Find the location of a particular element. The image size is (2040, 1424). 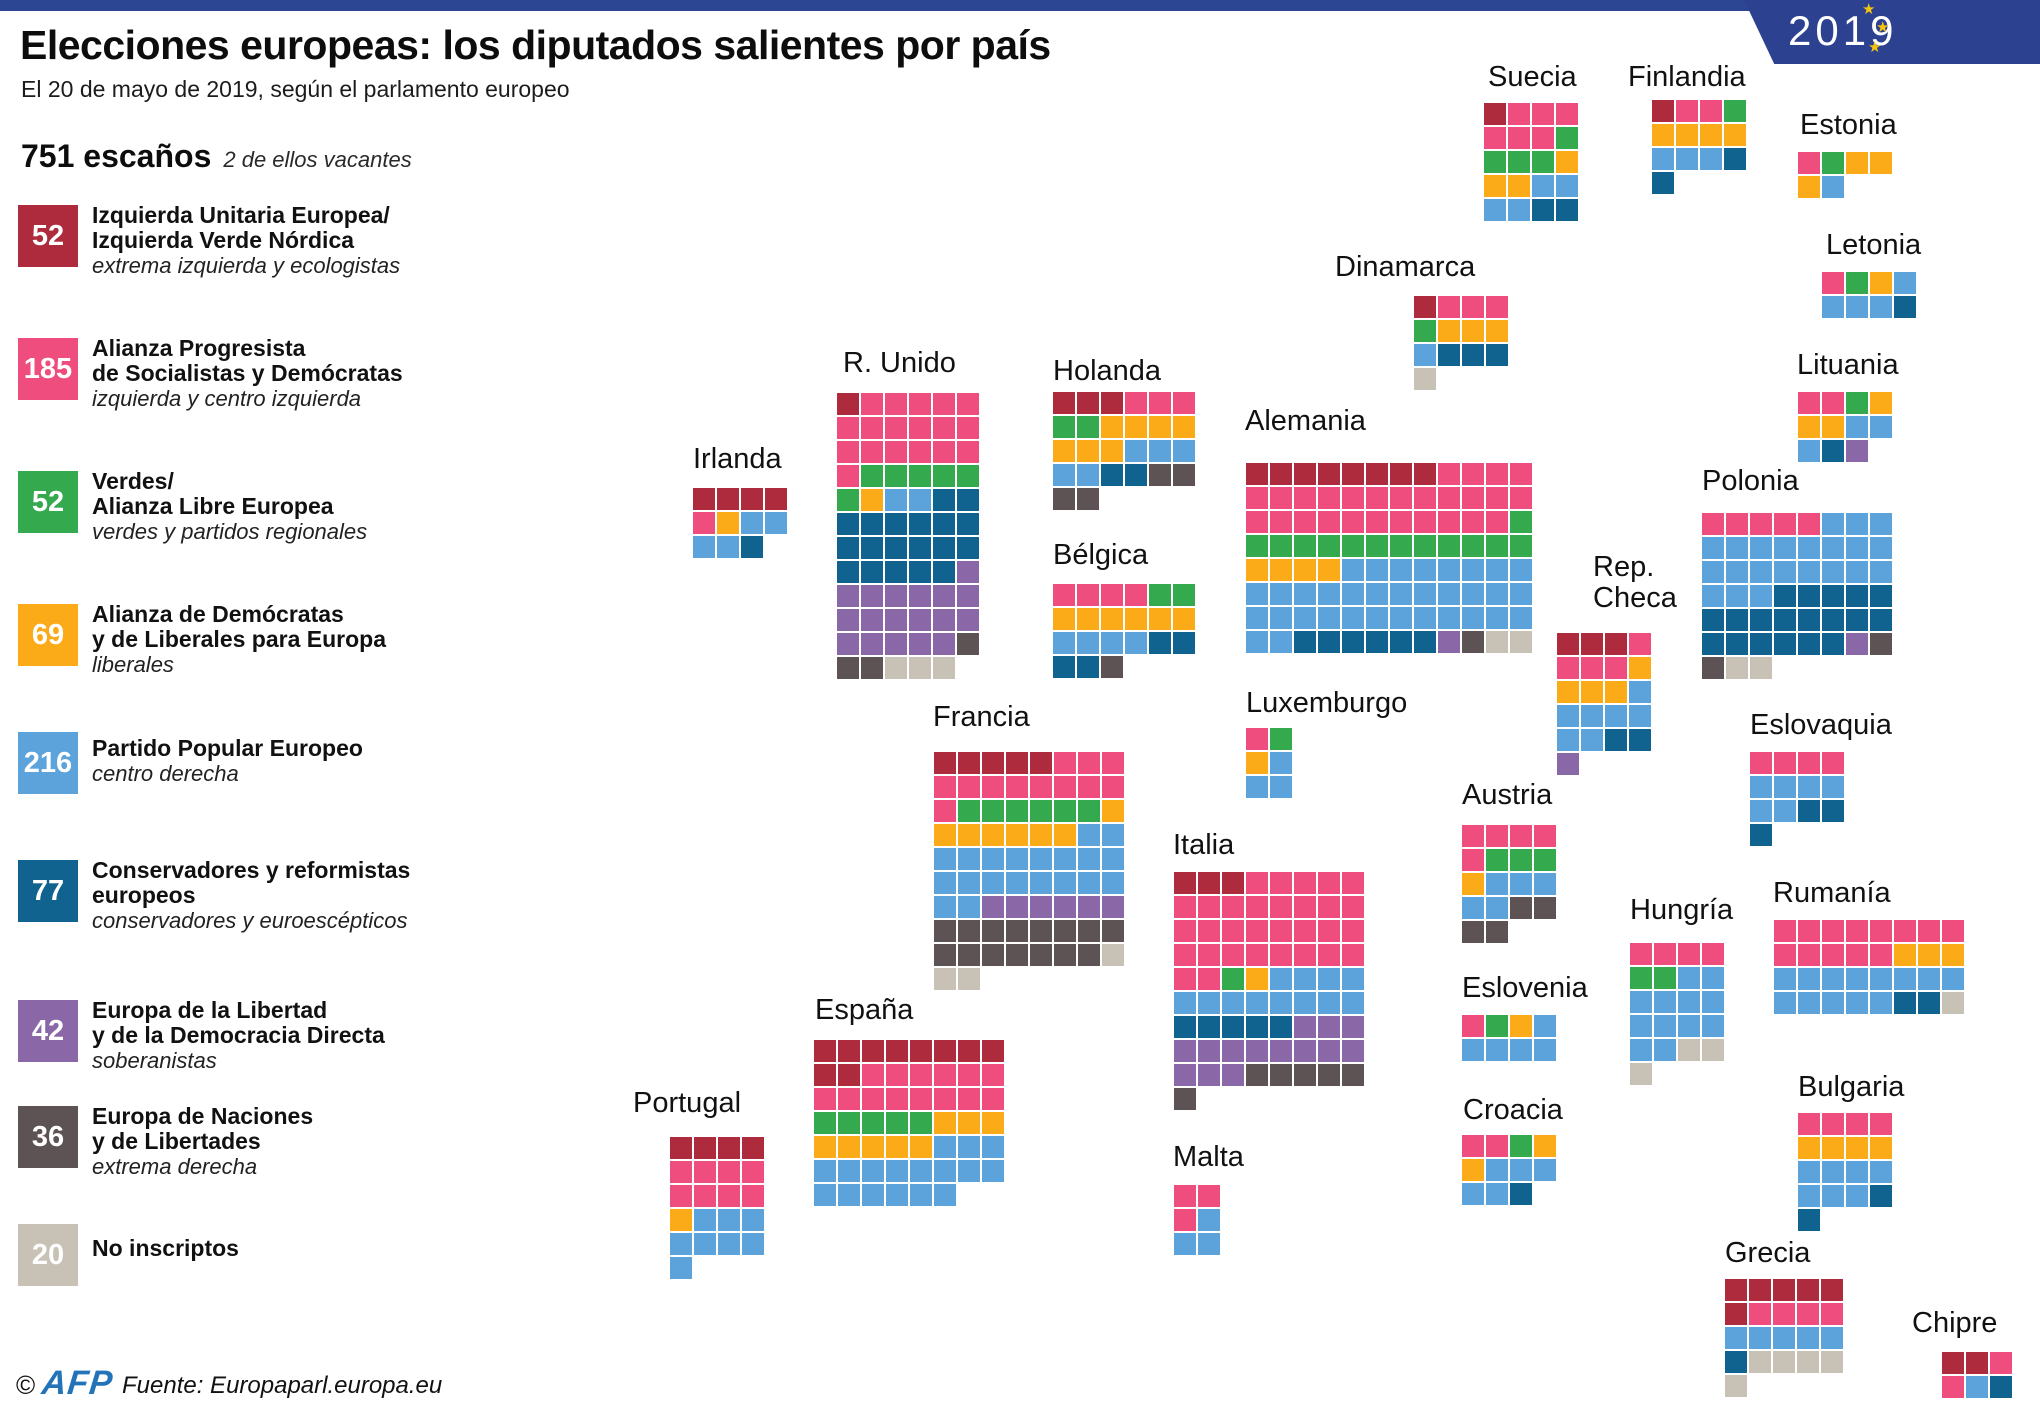

legend-swatch: 52 is located at coordinates (48, 502).